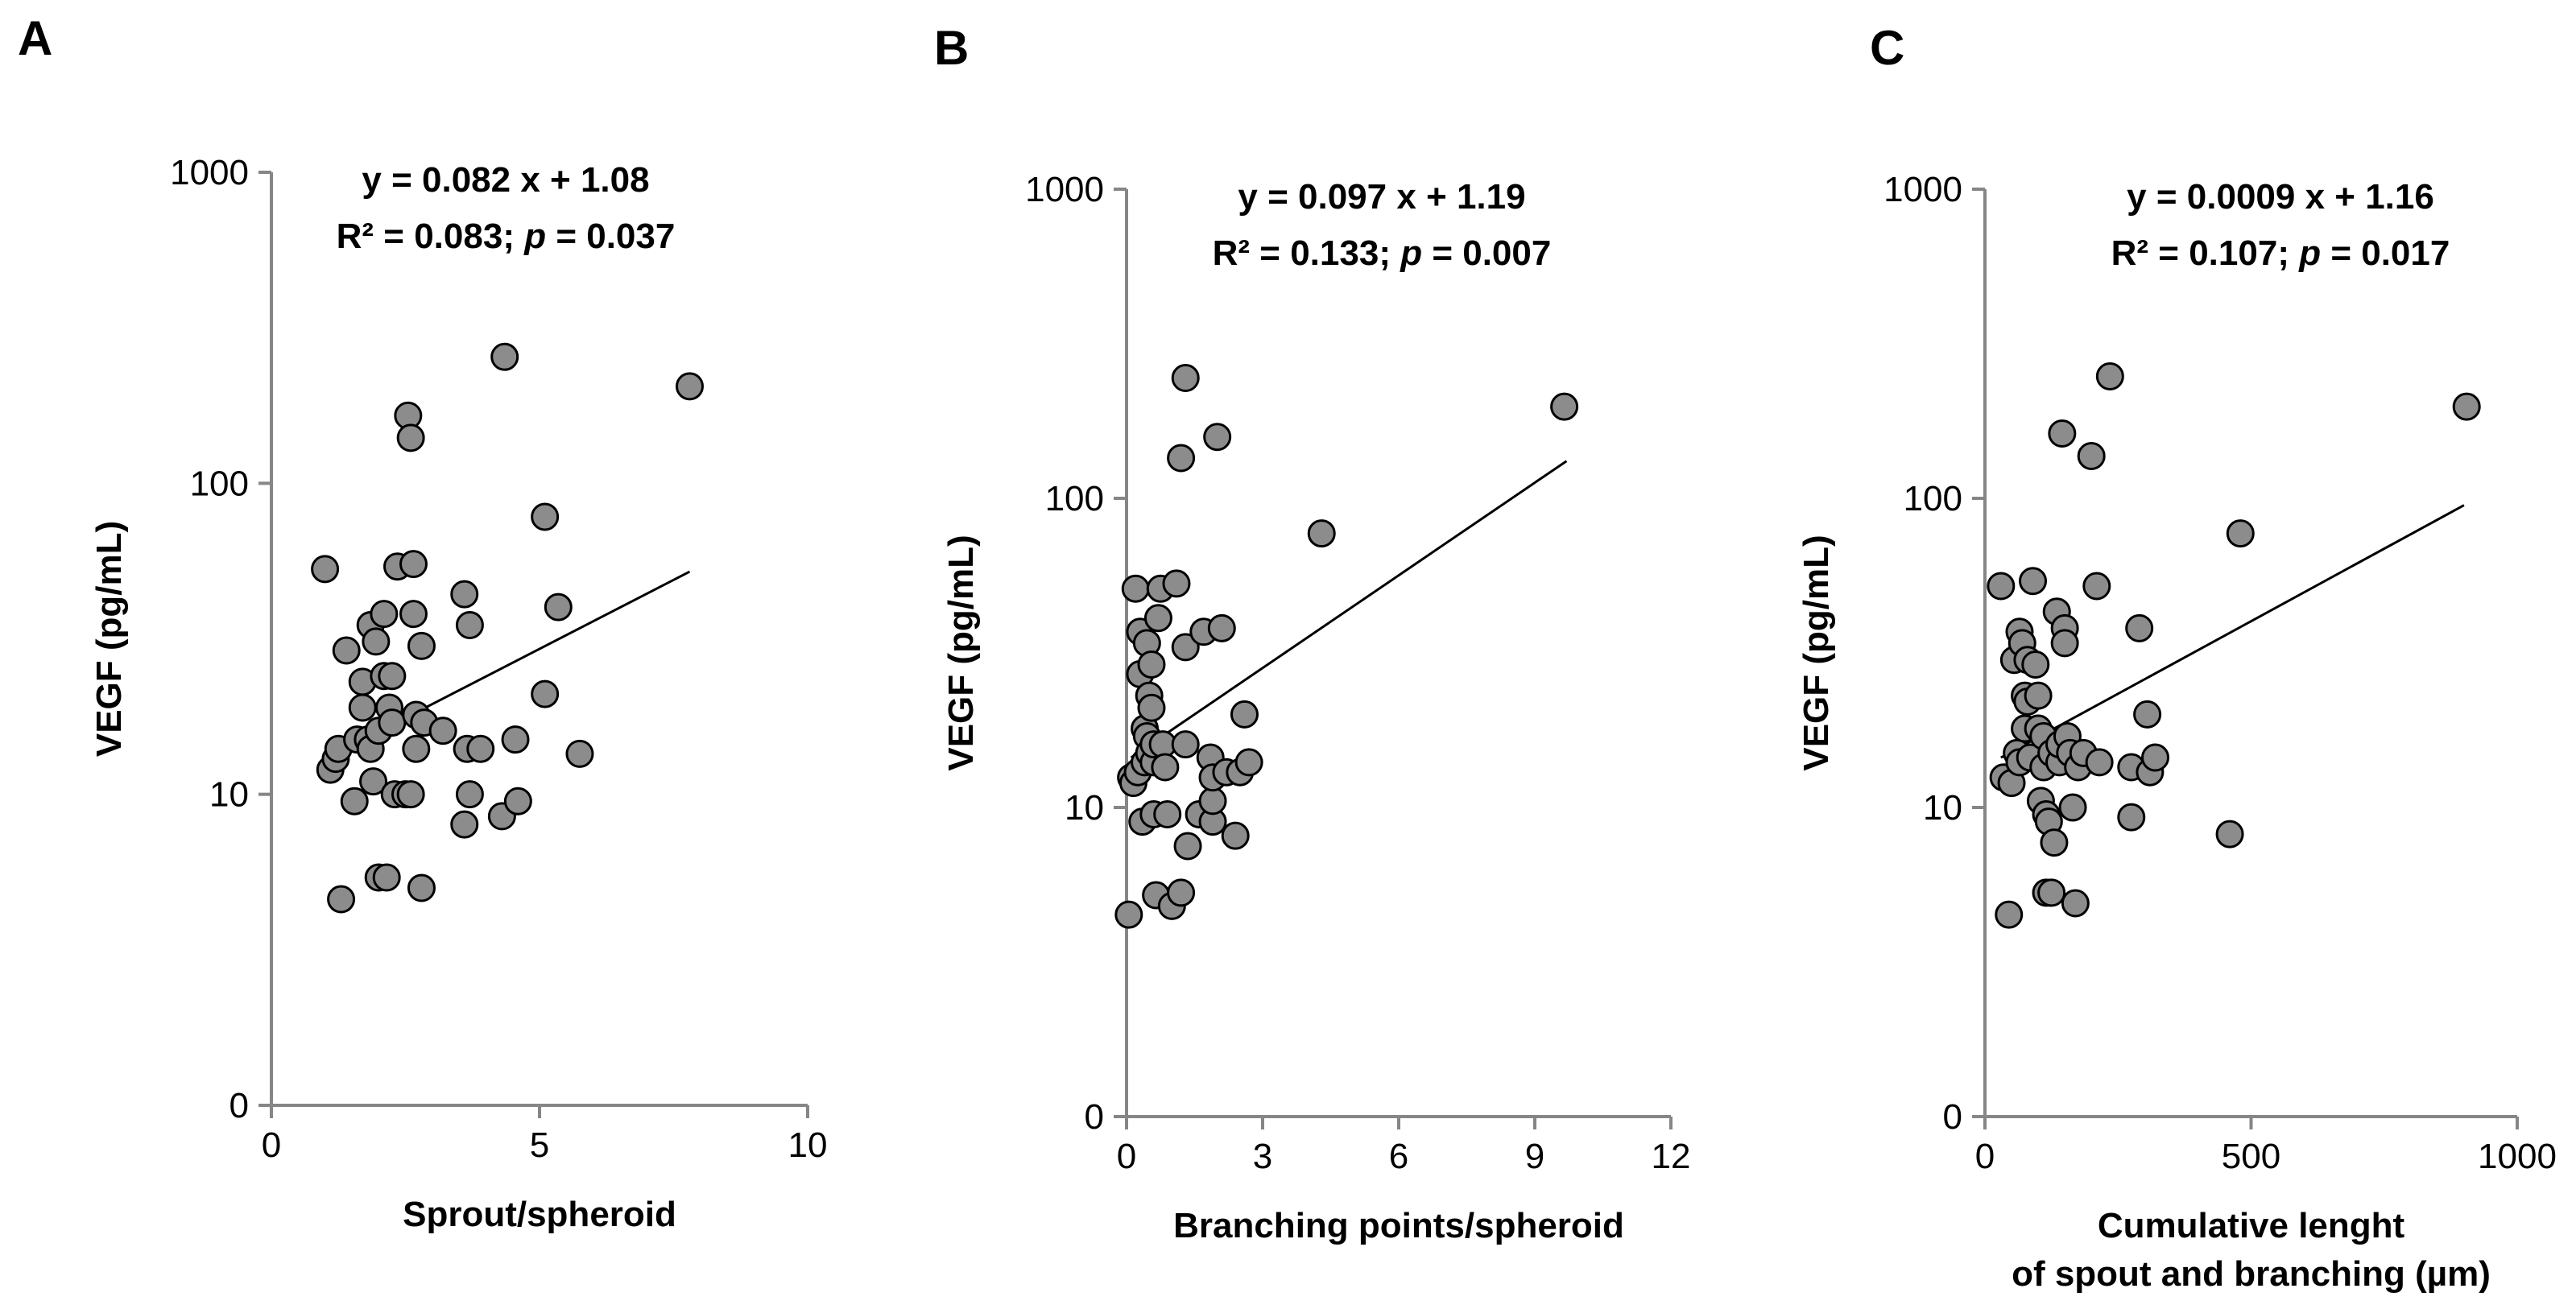 This screenshot has width=2576, height=1309. I want to click on p-value-text: = 0.007, so click(1487, 253).